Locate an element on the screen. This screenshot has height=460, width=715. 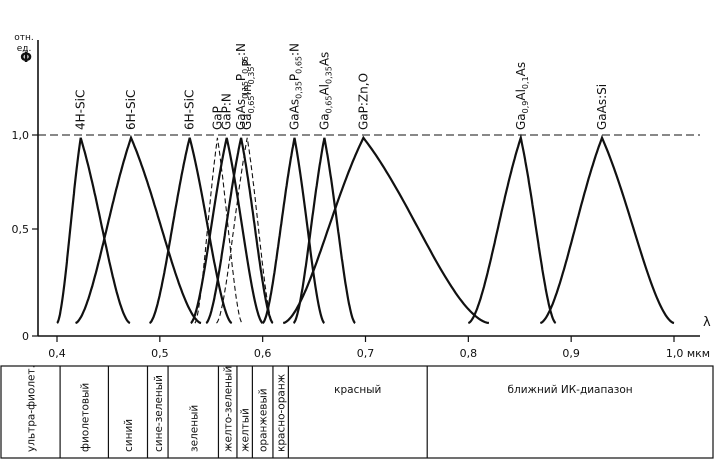
y-tick-label: 0,5 is located at coordinates (21, 229).